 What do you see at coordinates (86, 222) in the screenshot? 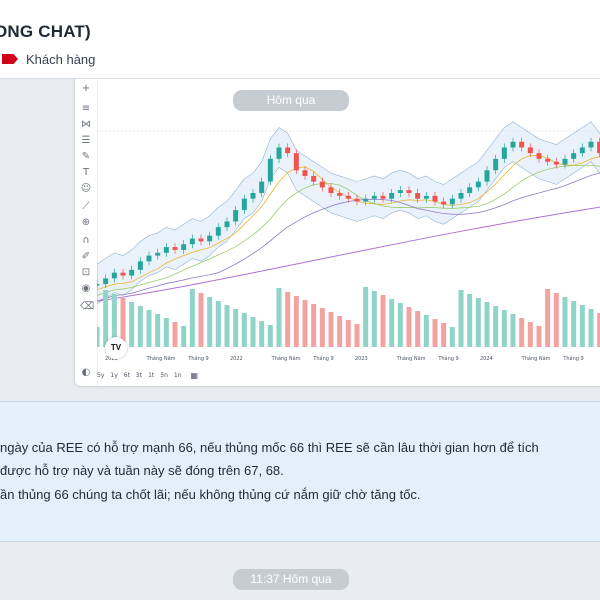
I see `zoom-icon: ⊕` at bounding box center [86, 222].